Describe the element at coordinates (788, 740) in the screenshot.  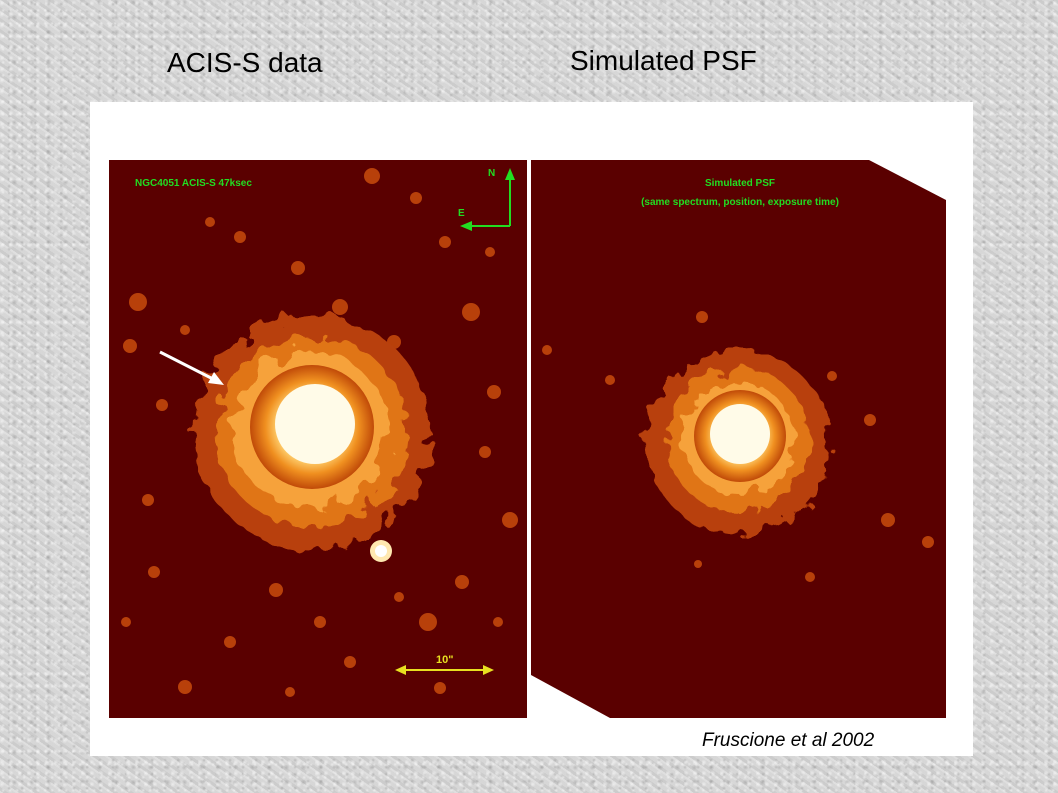
I see `figure-credit: Fruscione et al 2002` at that location.